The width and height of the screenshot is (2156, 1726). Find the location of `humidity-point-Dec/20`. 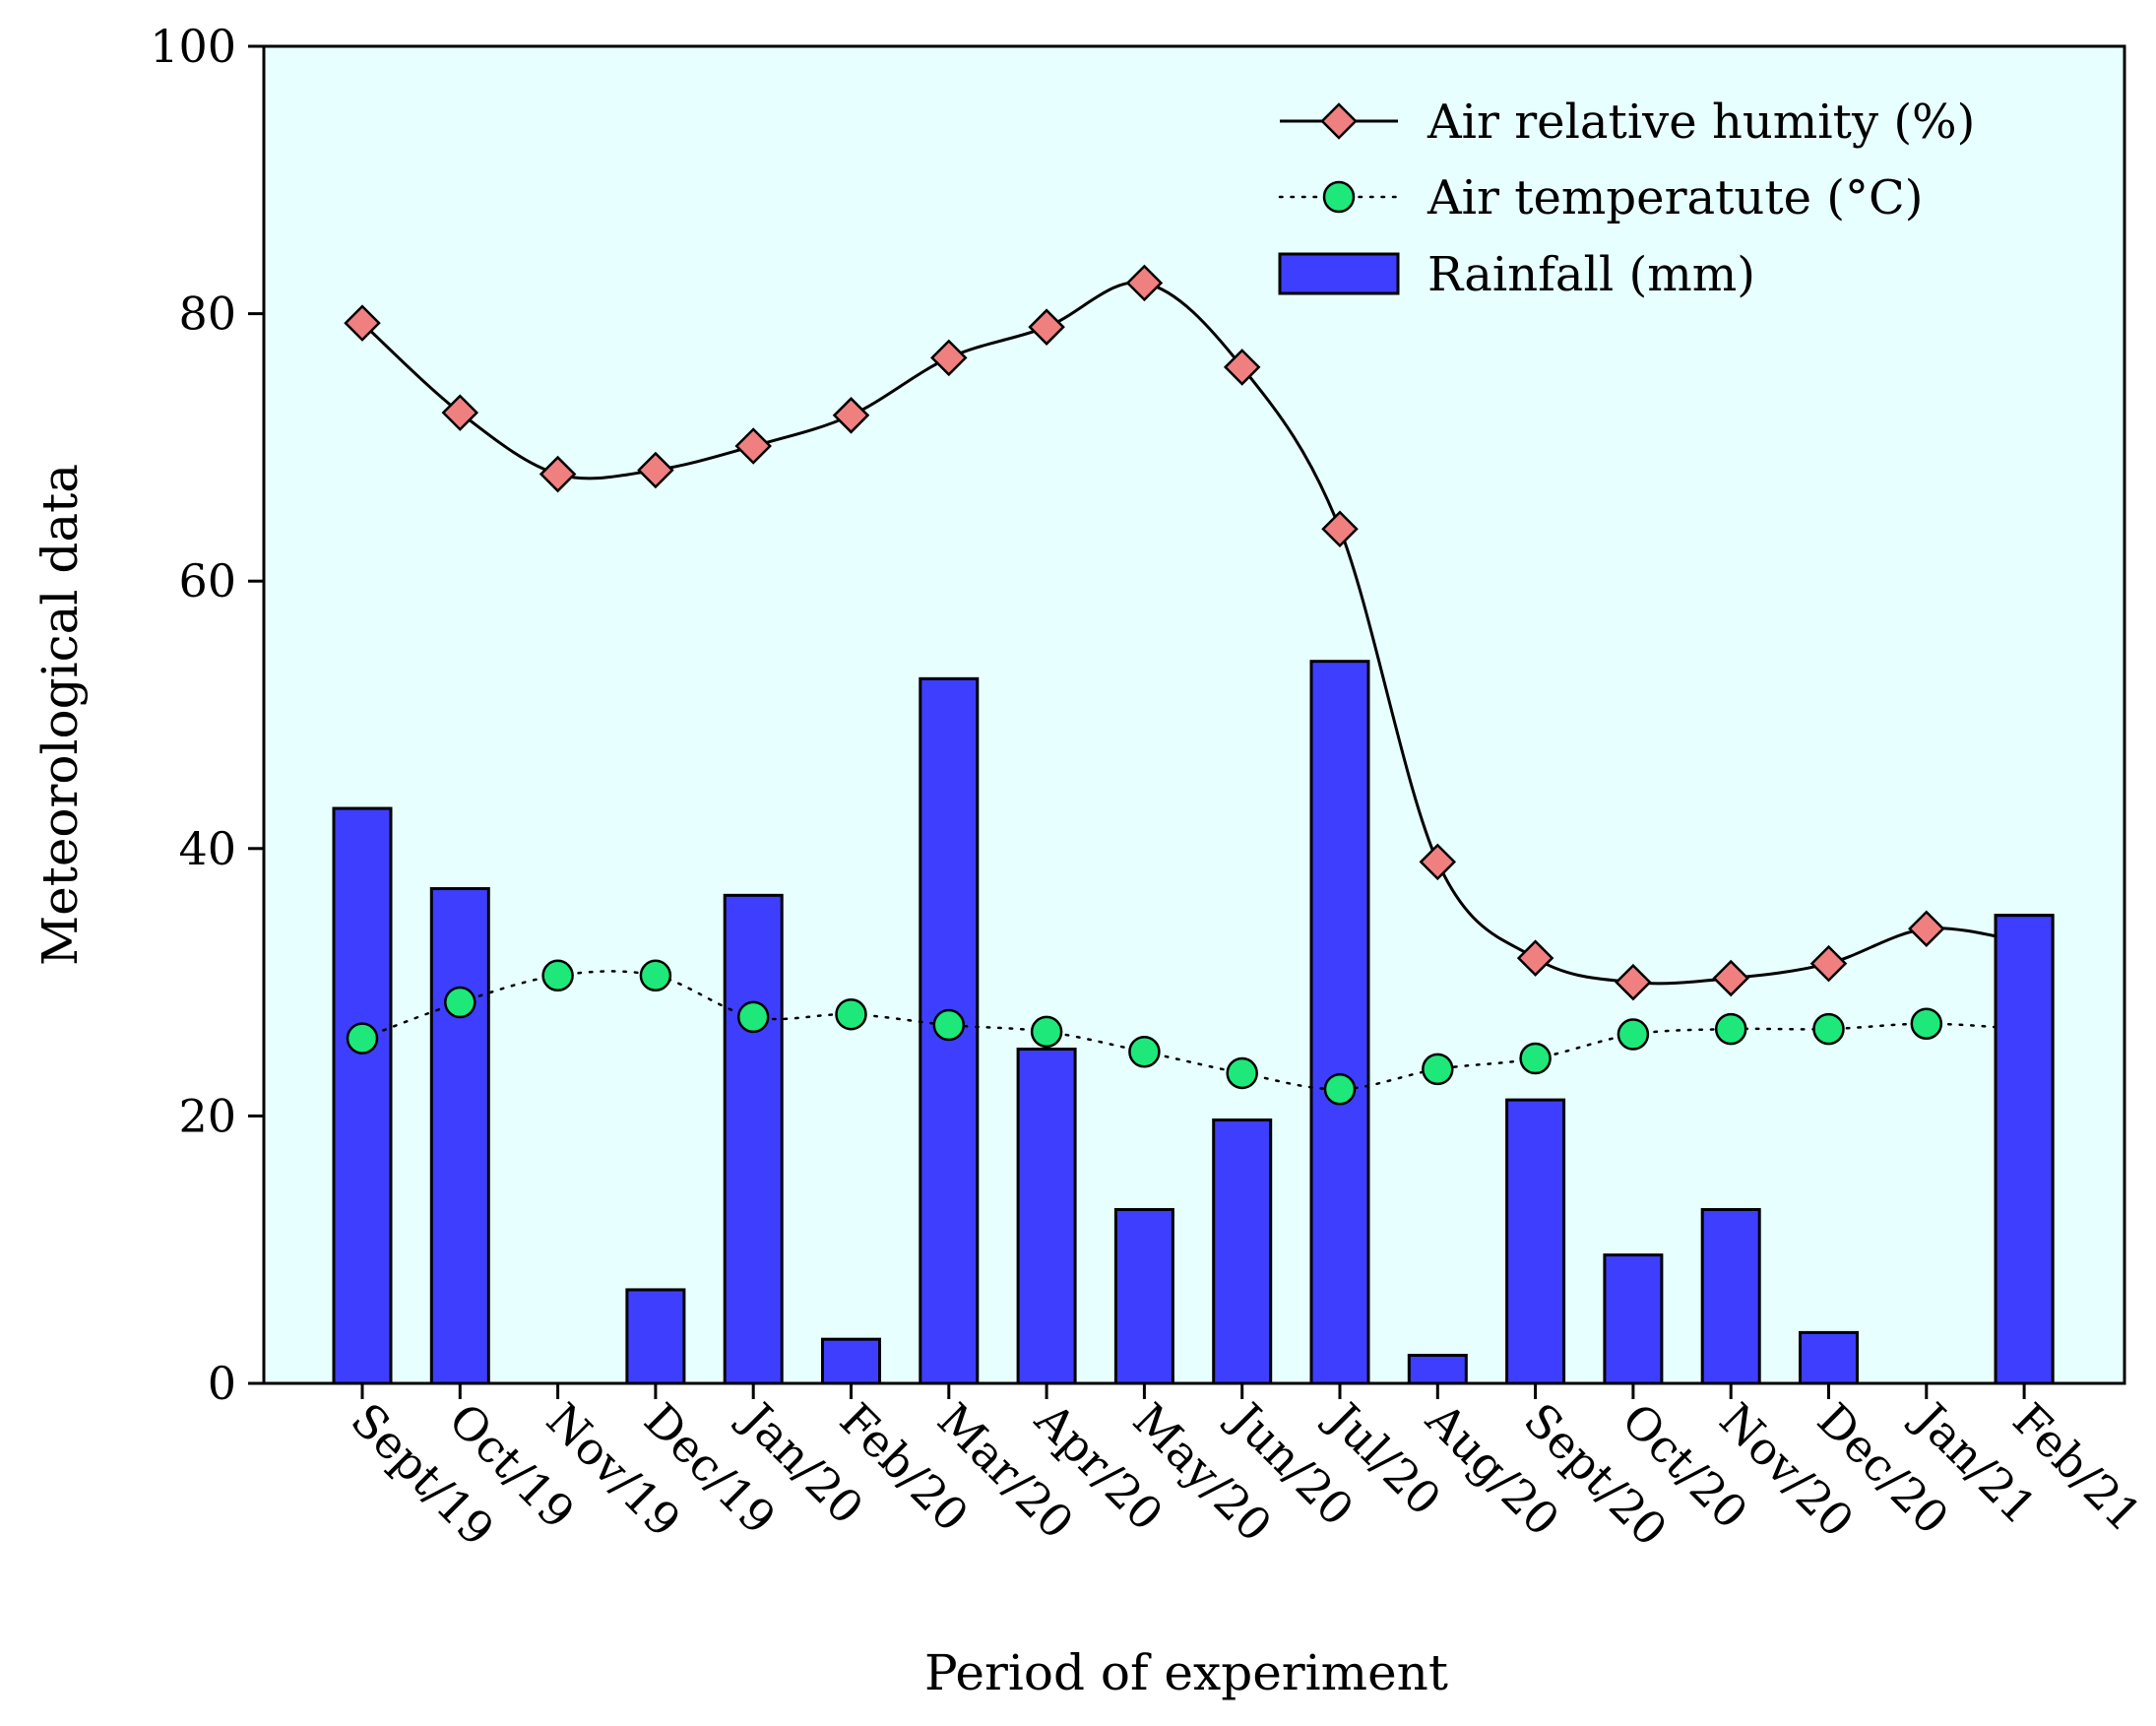

humidity-point-Dec/20 is located at coordinates (1829, 963).